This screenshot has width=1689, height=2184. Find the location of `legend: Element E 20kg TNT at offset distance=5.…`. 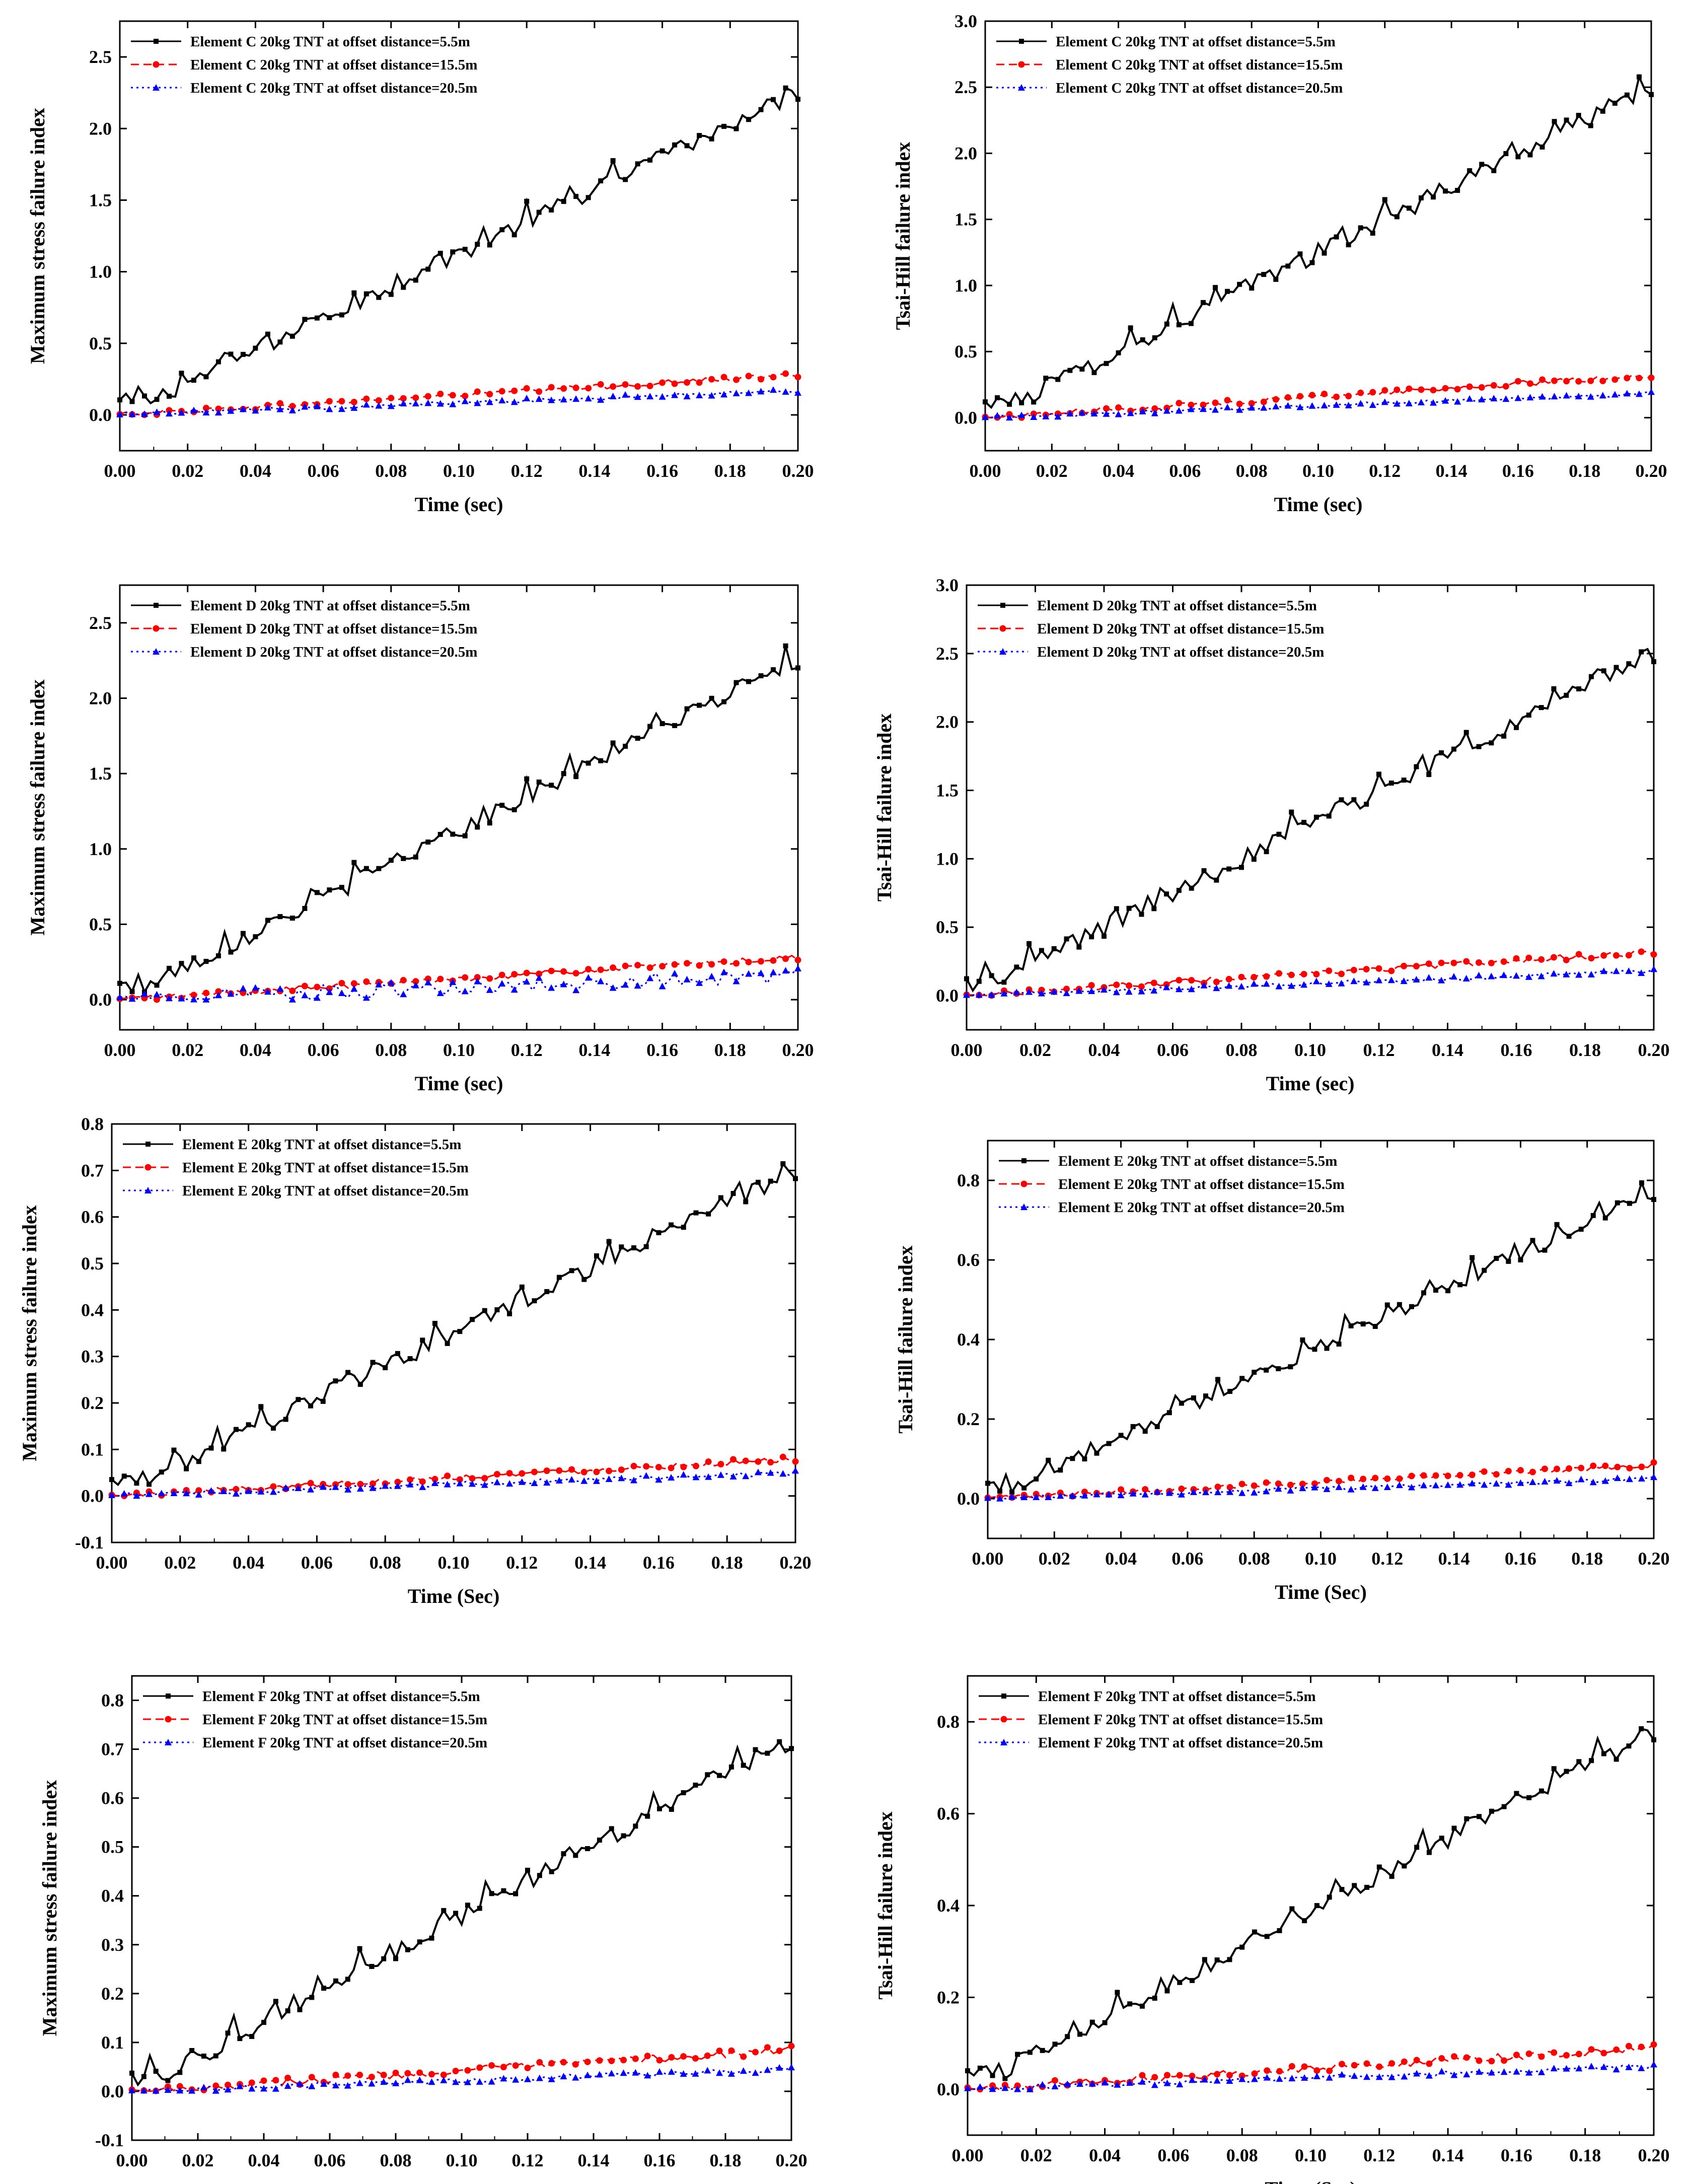

legend: Element E 20kg TNT at offset distance=5.… is located at coordinates (296, 1168).